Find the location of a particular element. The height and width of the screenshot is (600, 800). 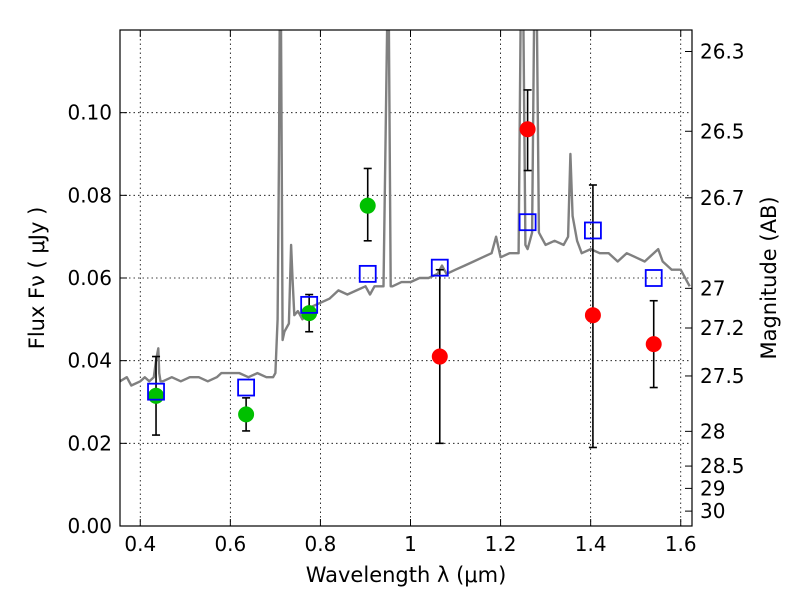

x-tick-label: 0.8 is located at coordinates (321, 544).